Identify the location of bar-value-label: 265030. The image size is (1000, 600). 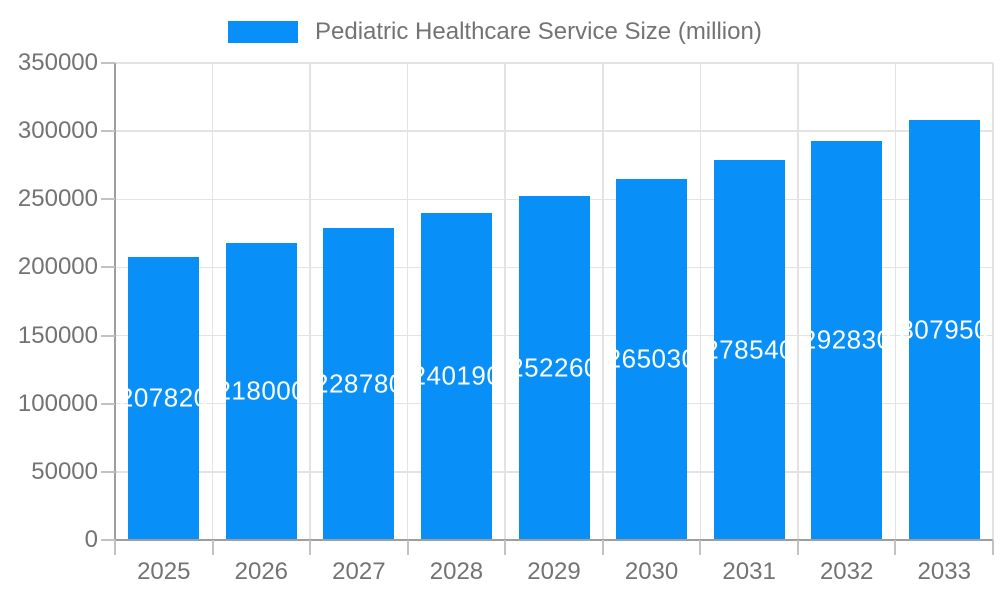
(651, 358).